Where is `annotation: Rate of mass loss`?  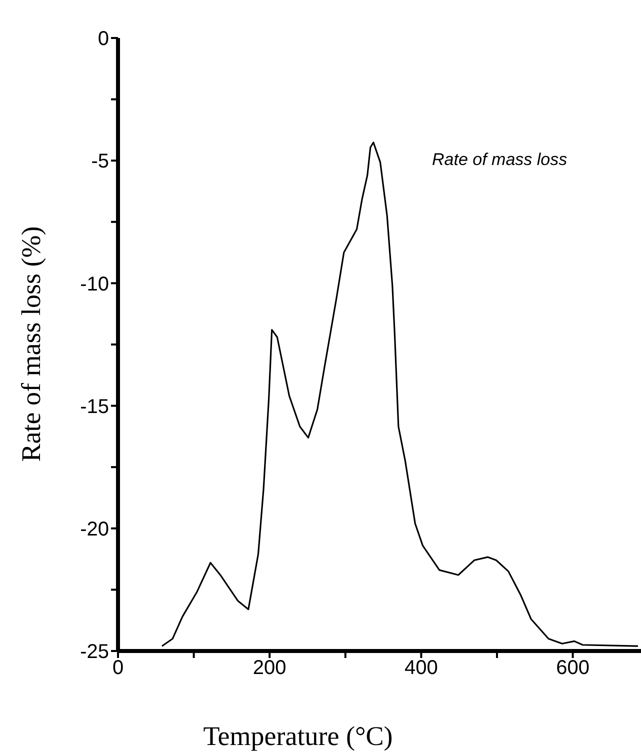 annotation: Rate of mass loss is located at coordinates (500, 160).